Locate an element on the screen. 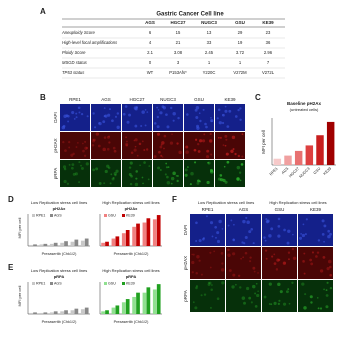  x-tick-label: HGC27 is located at coordinates (294, 173).